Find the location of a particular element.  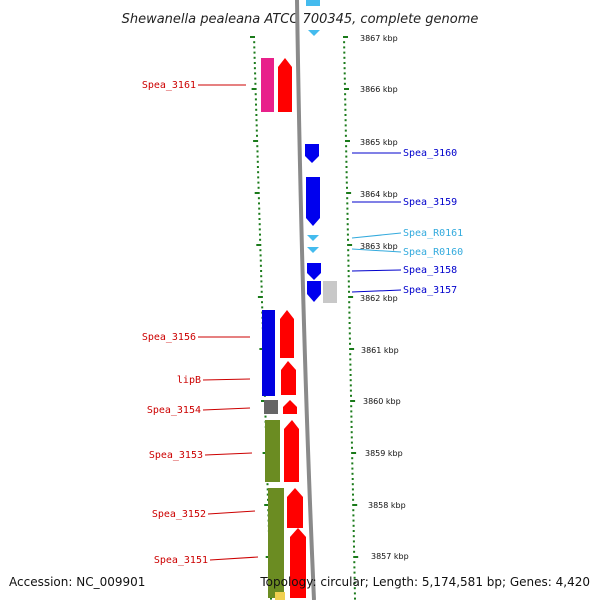

gene-label: Spea_R0160 is located at coordinates (433, 252).